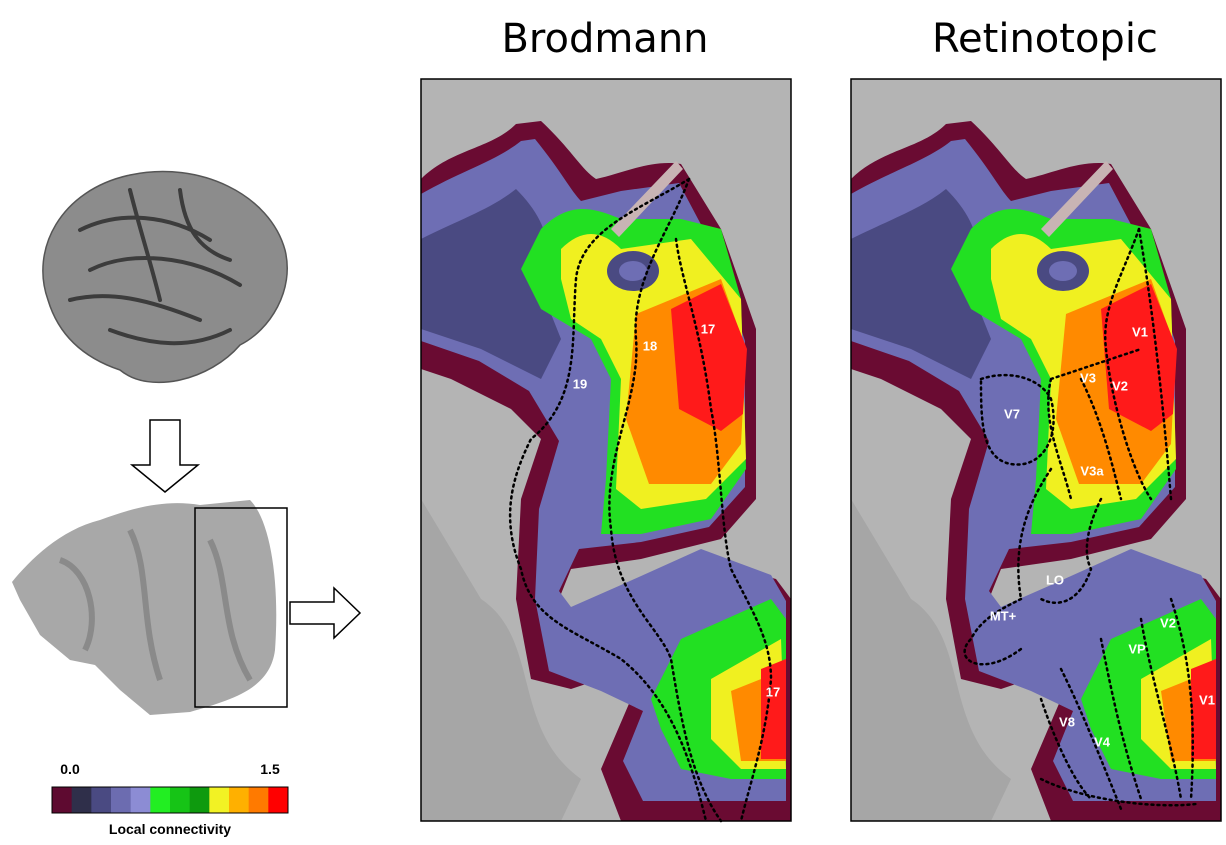 This screenshot has width=1226, height=845. What do you see at coordinates (604, 39) in the screenshot?
I see `panel-title: Brodmann` at bounding box center [604, 39].